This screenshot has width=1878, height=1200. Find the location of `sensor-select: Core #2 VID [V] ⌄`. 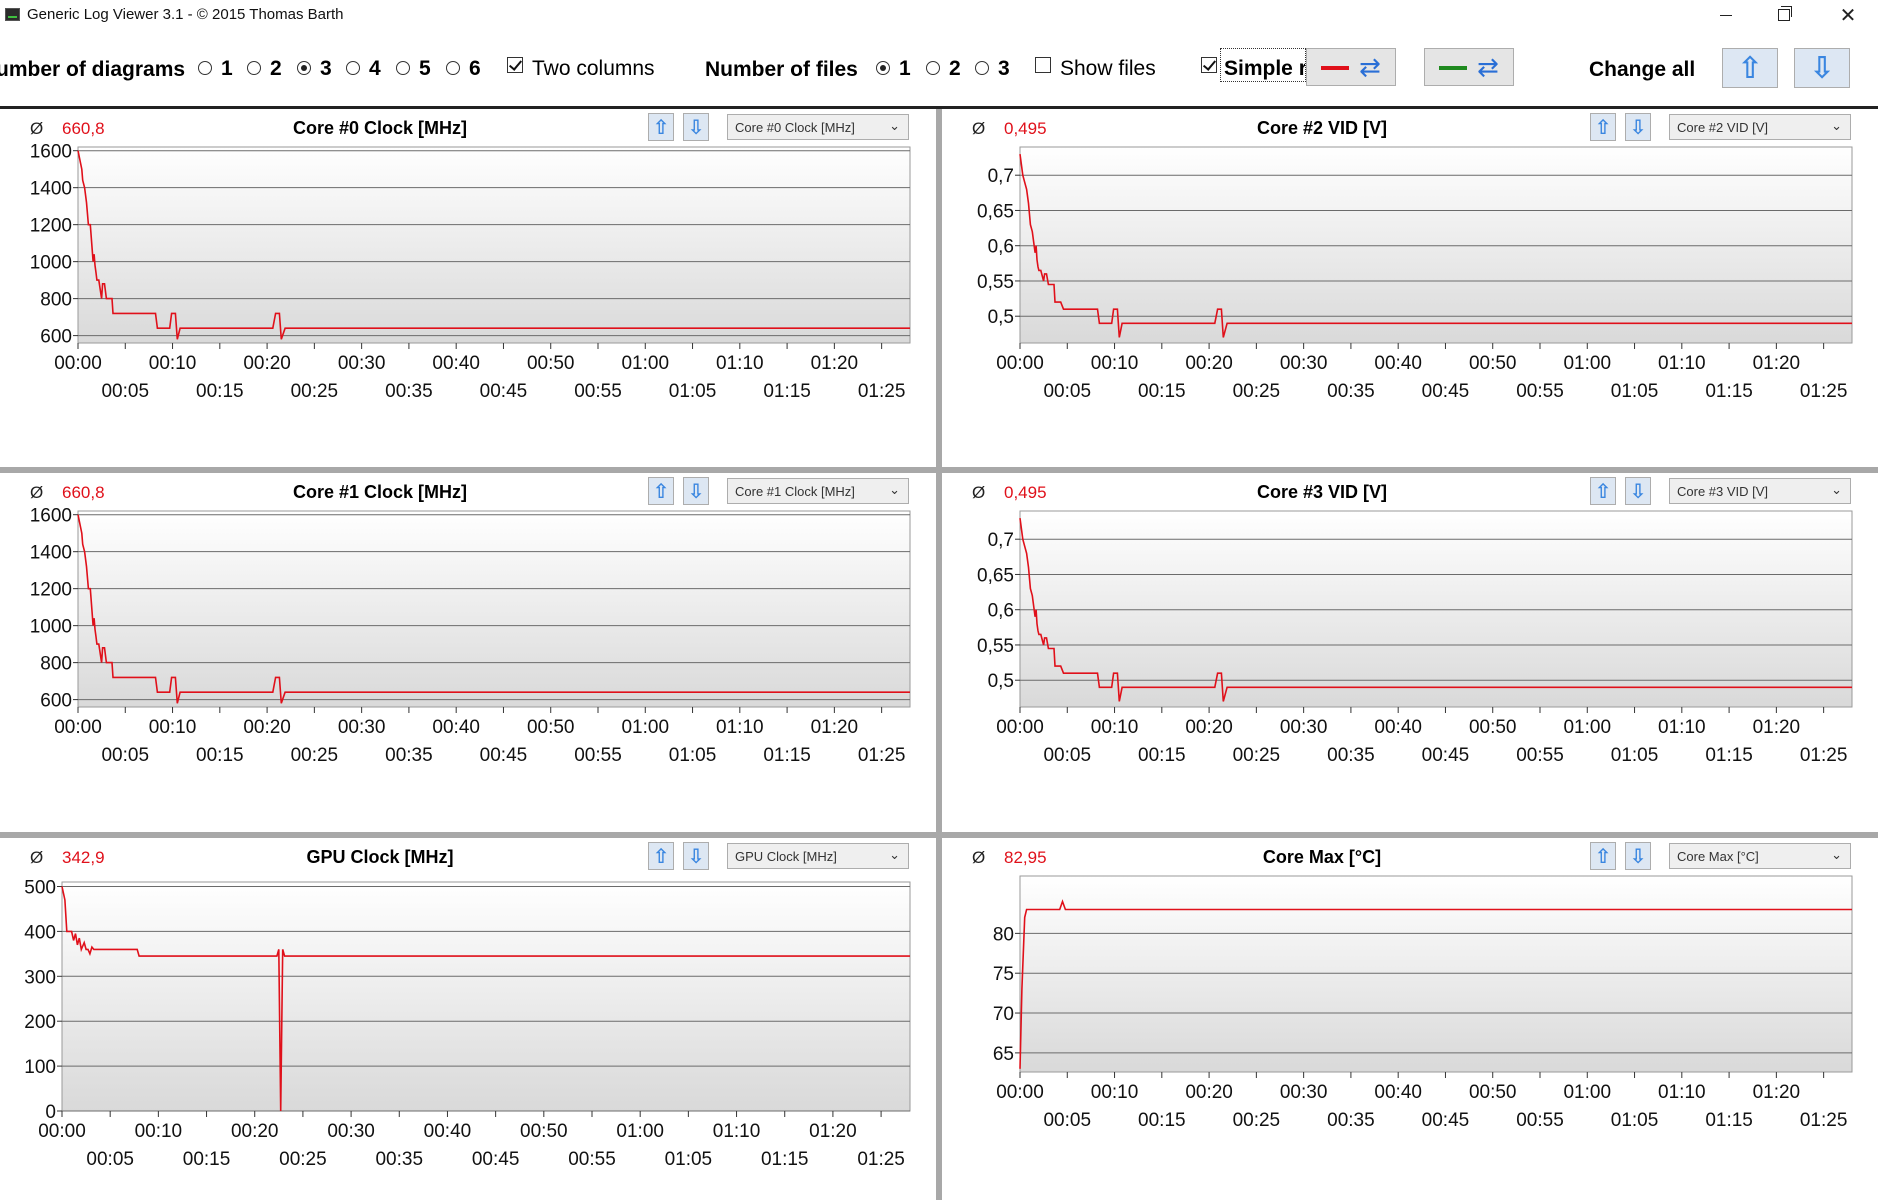

sensor-select: Core #2 VID [V] ⌄ is located at coordinates (1760, 127).